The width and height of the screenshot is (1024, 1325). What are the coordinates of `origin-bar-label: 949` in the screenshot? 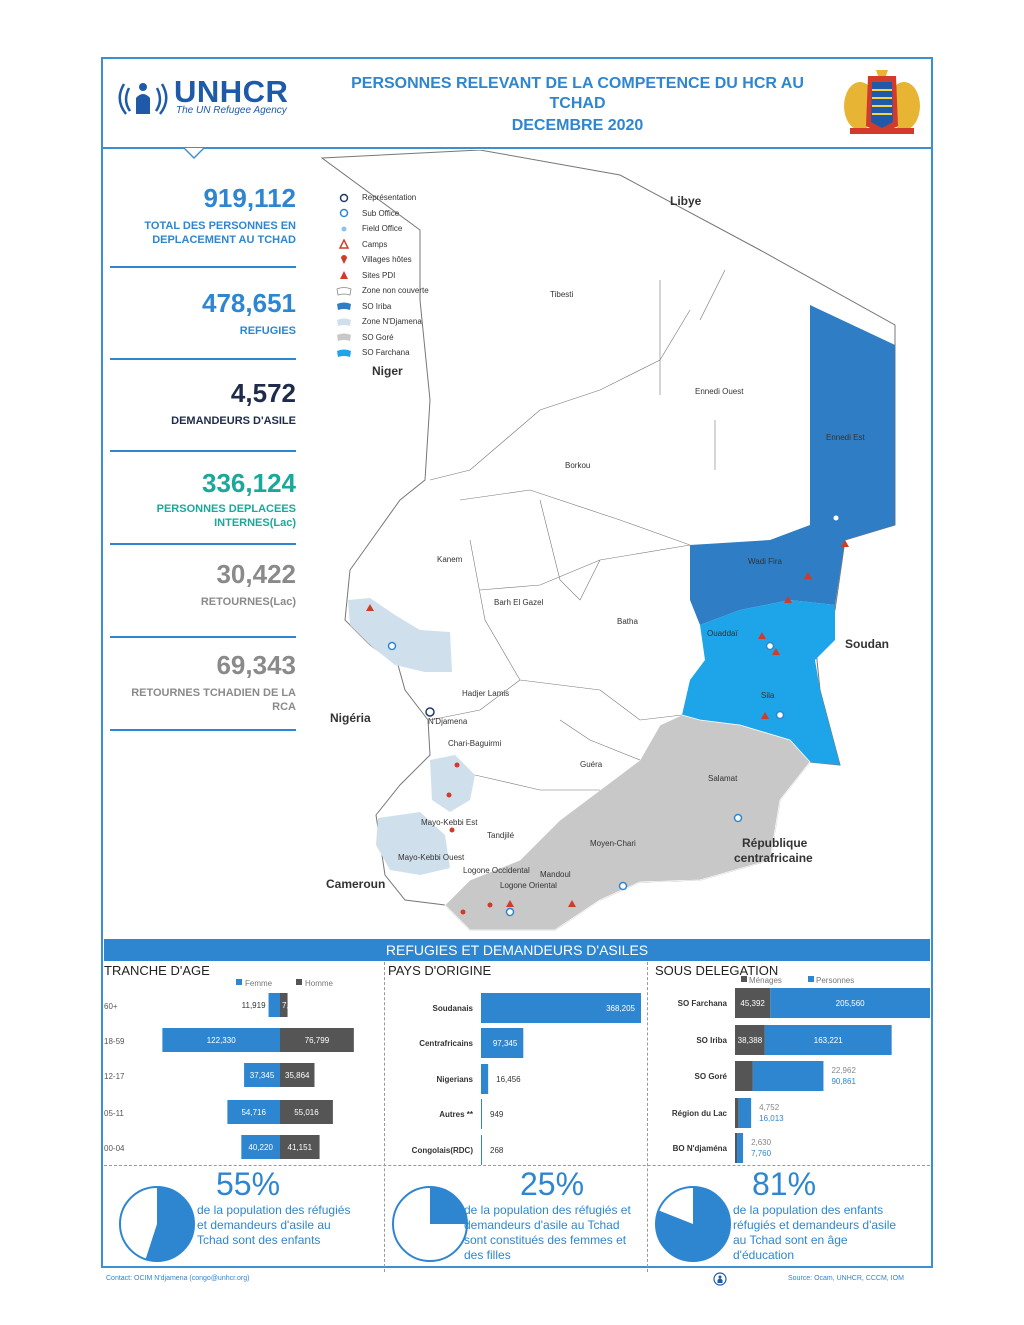 It's located at (497, 1114).